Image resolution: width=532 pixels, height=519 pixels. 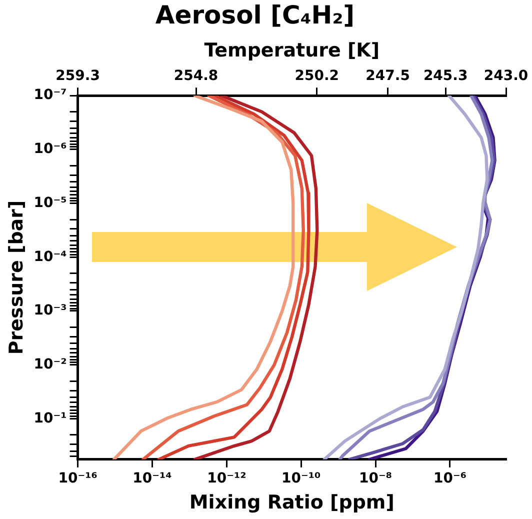 I want to click on x2-tick-label: 243.0, so click(x=506, y=76).